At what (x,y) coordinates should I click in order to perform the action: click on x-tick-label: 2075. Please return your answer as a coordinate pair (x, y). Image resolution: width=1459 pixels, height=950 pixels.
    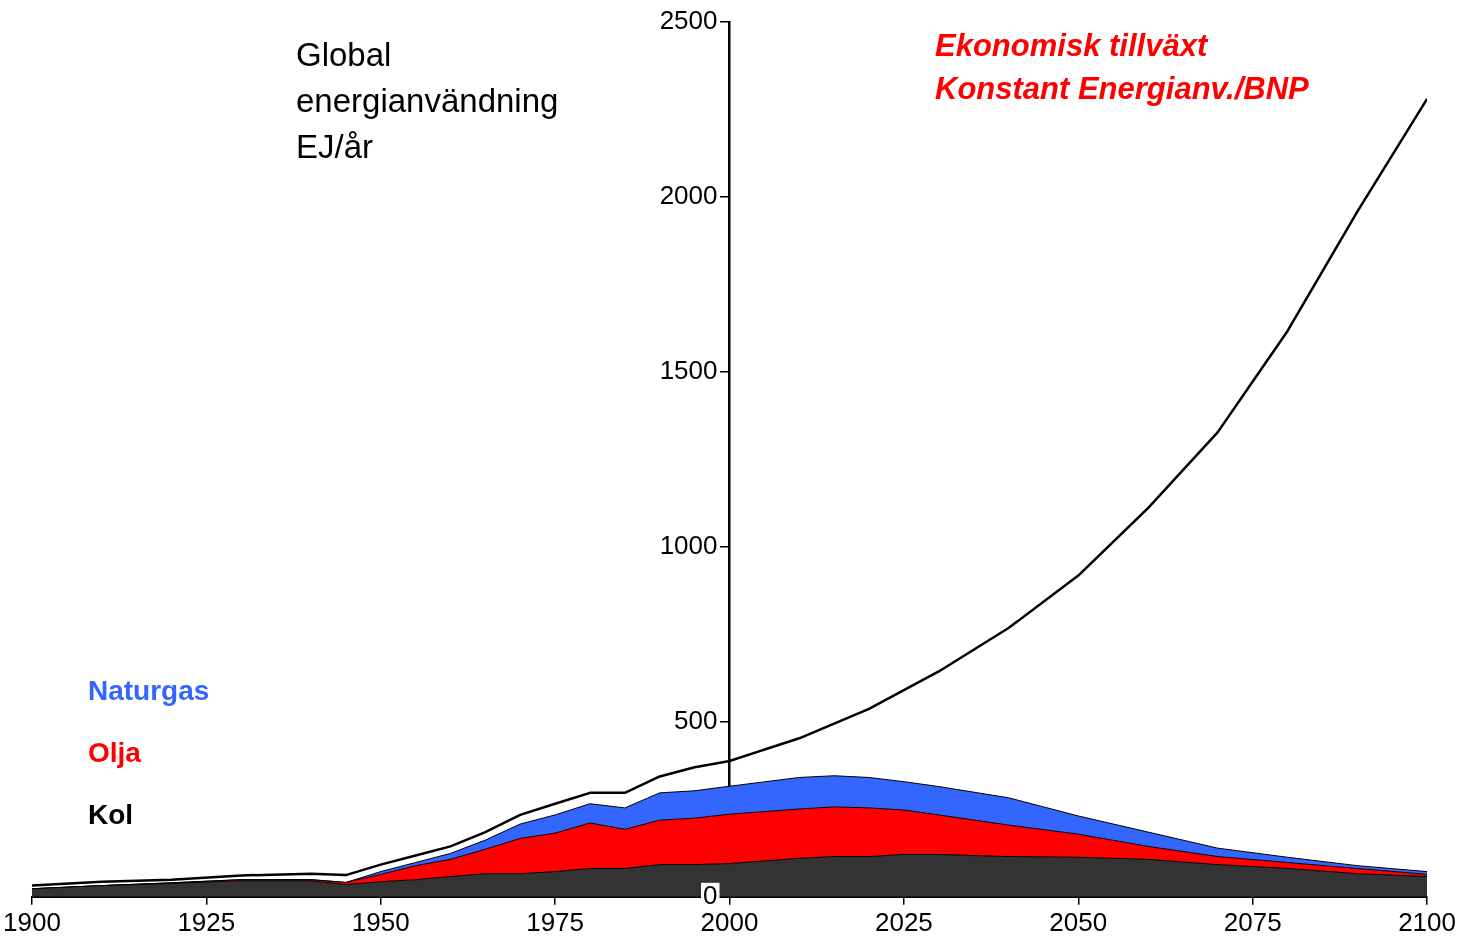
    Looking at the image, I should click on (1252, 921).